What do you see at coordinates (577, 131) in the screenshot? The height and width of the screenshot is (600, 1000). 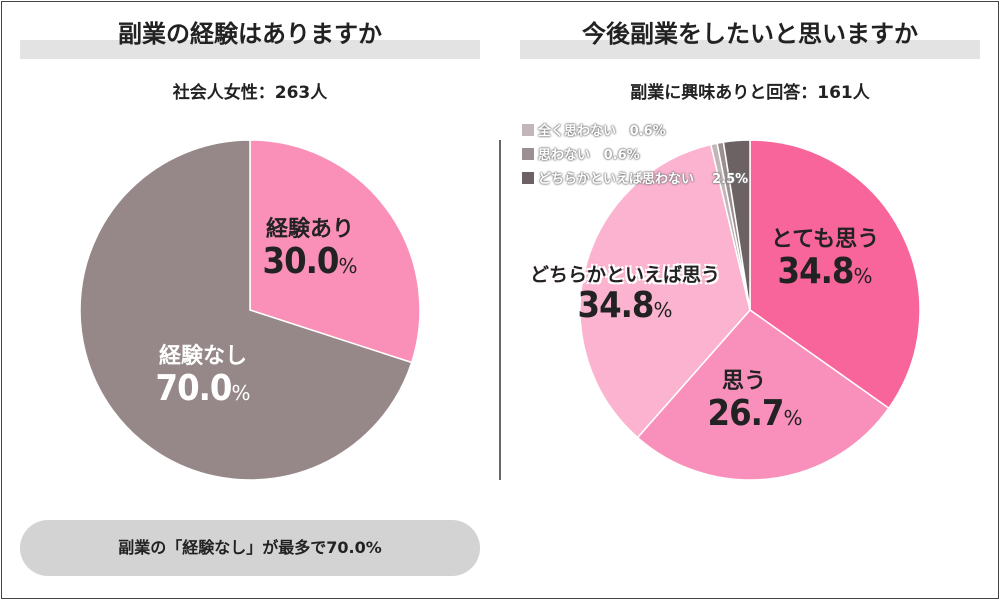 I see `legend-label: 全く思わない` at bounding box center [577, 131].